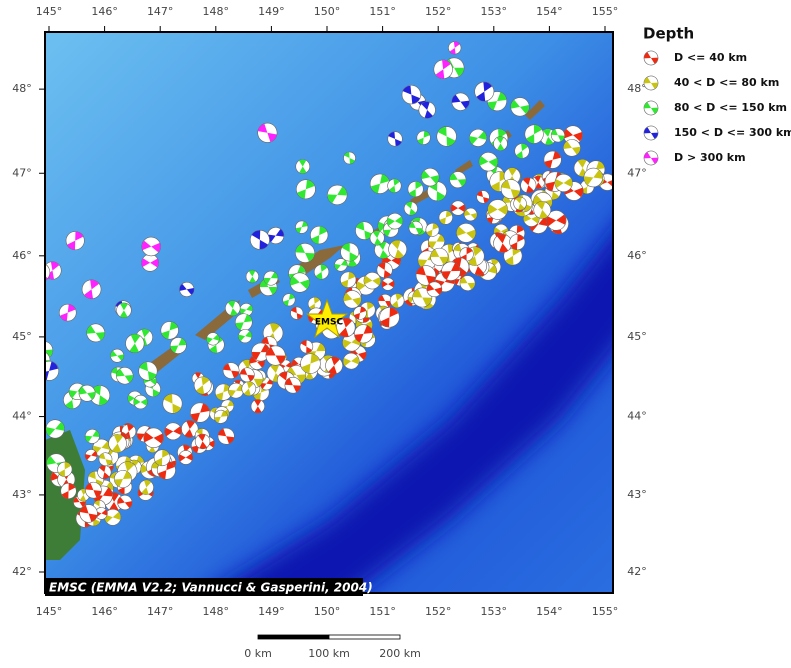 The height and width of the screenshot is (668, 791). I want to click on lon-tick-label: 147°, so click(160, 611).